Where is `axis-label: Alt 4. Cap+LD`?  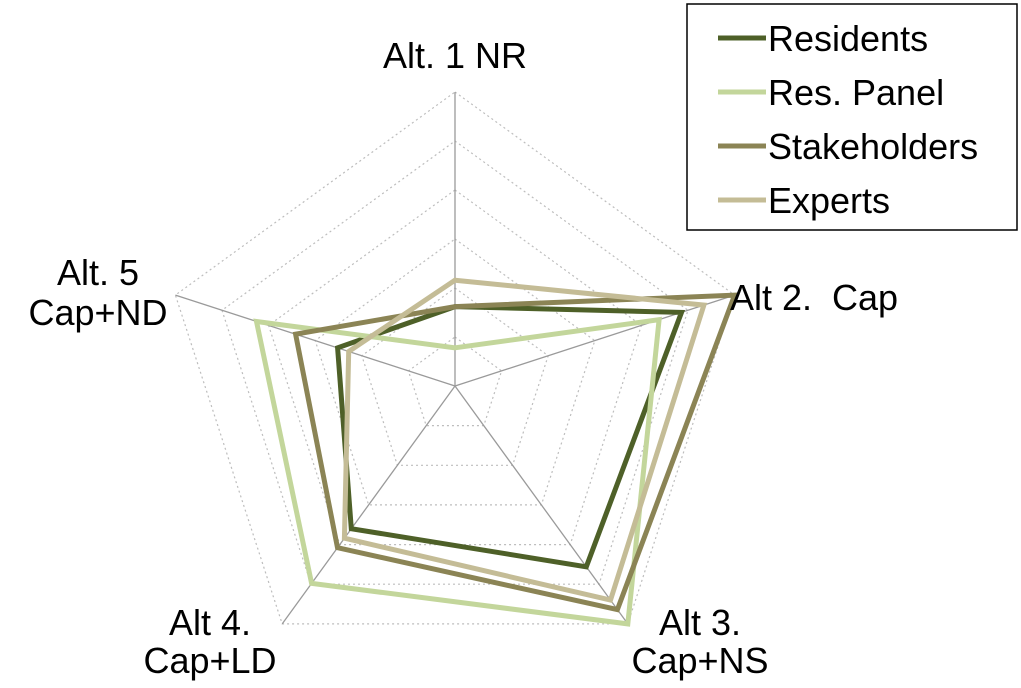
axis-label: Alt 4. Cap+LD is located at coordinates (209, 641).